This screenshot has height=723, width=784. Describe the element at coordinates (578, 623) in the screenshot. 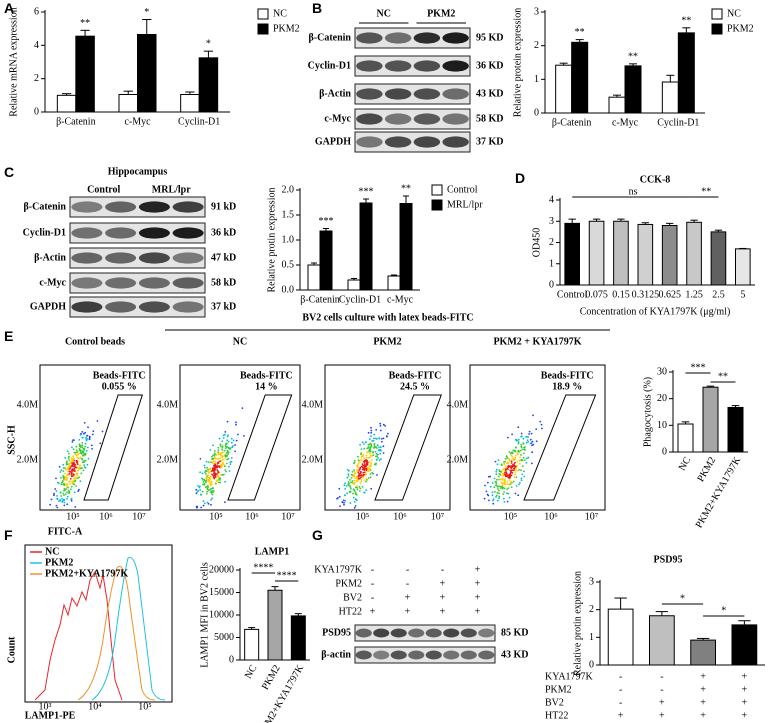

I see `y-axis-label: Relative protin expression` at that location.